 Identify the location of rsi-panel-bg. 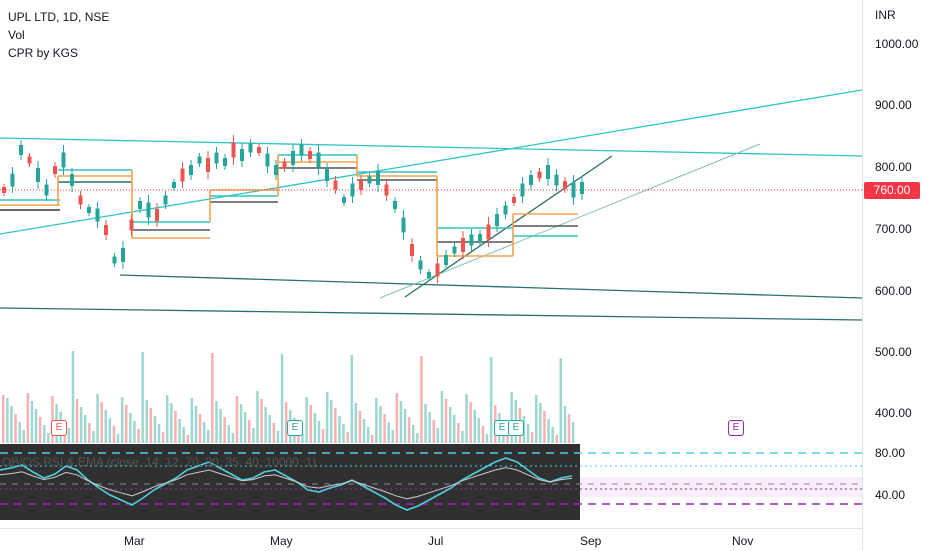
(290, 482).